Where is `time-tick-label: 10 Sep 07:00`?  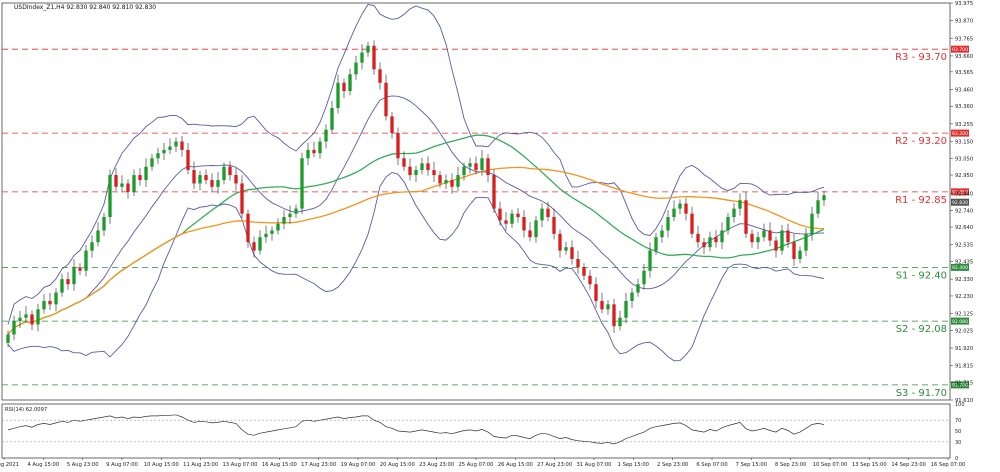 time-tick-label: 10 Sep 07:00 is located at coordinates (830, 465).